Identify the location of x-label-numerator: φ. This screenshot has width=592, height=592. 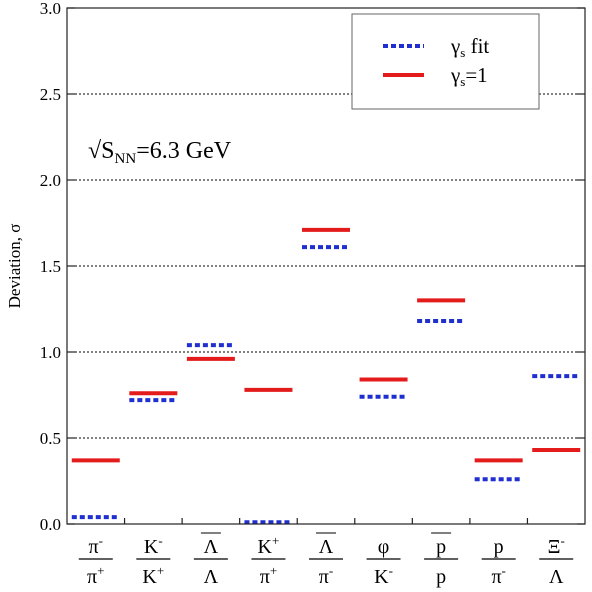
(384, 547).